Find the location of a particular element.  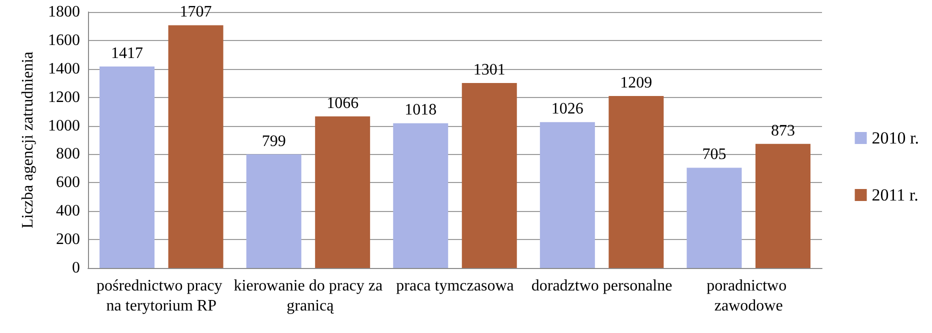

y-tick-label: 1600 is located at coordinates (64, 40).